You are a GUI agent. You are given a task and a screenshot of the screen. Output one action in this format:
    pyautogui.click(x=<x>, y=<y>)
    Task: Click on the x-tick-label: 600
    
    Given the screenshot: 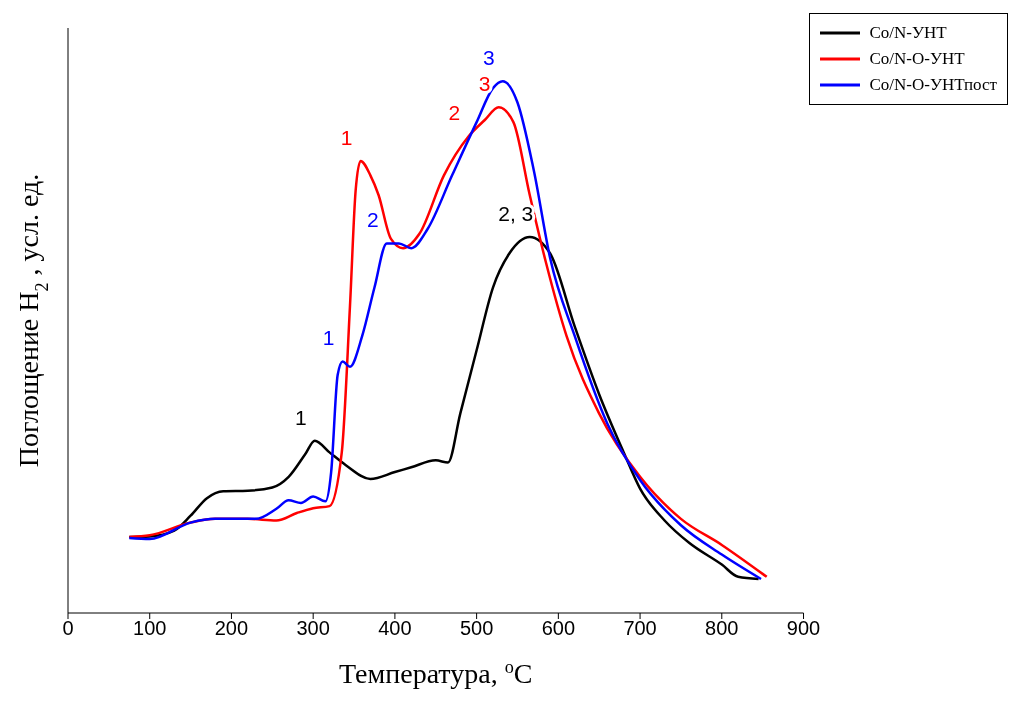 What is the action you would take?
    pyautogui.click(x=558, y=628)
    